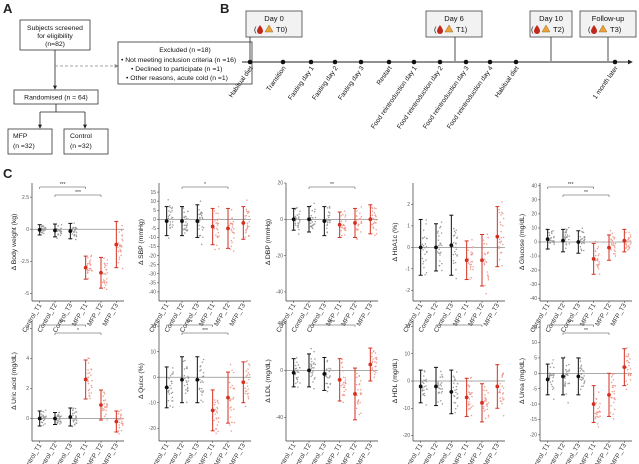 This screenshot has height=464, width=639. What do you see at coordinates (609, 247) in the screenshot?
I see `mean-point` at bounding box center [609, 247].